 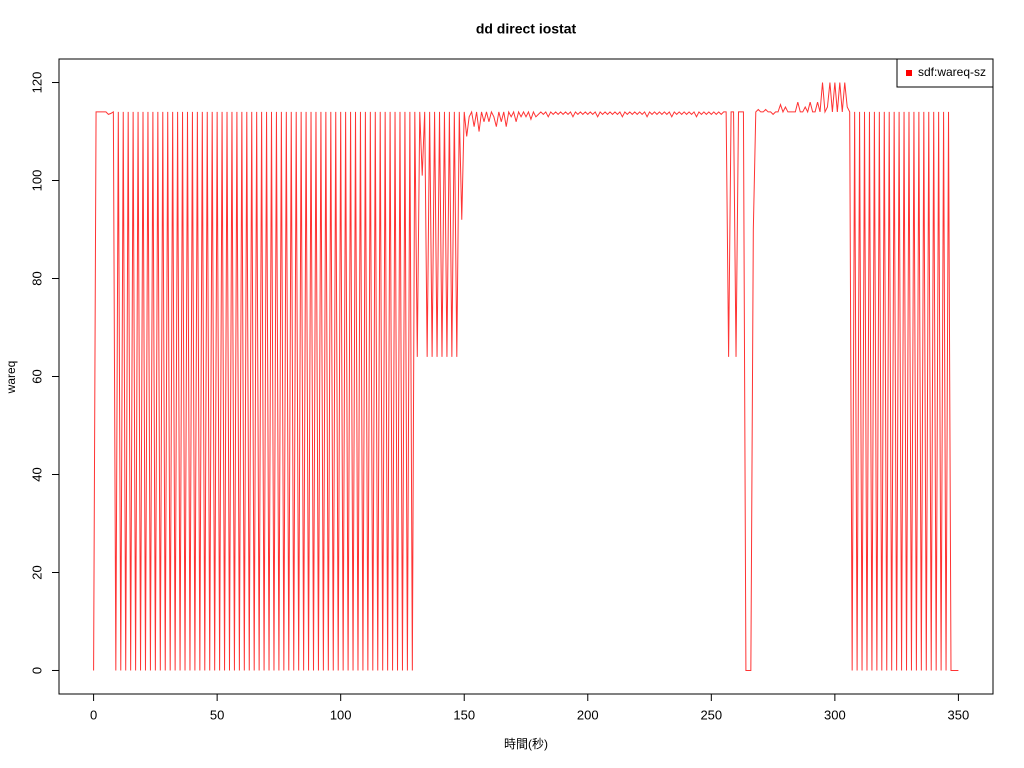 What do you see at coordinates (588, 714) in the screenshot?
I see `x-tick-label: 200` at bounding box center [588, 714].